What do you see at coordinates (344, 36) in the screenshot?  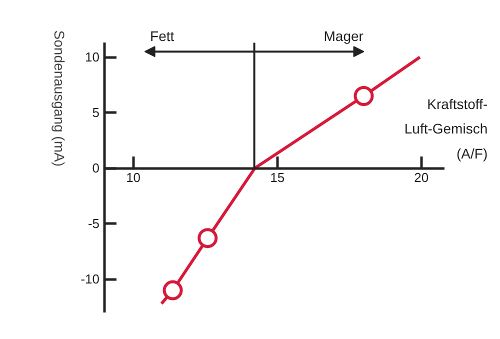 I see `annotation: Mager` at bounding box center [344, 36].